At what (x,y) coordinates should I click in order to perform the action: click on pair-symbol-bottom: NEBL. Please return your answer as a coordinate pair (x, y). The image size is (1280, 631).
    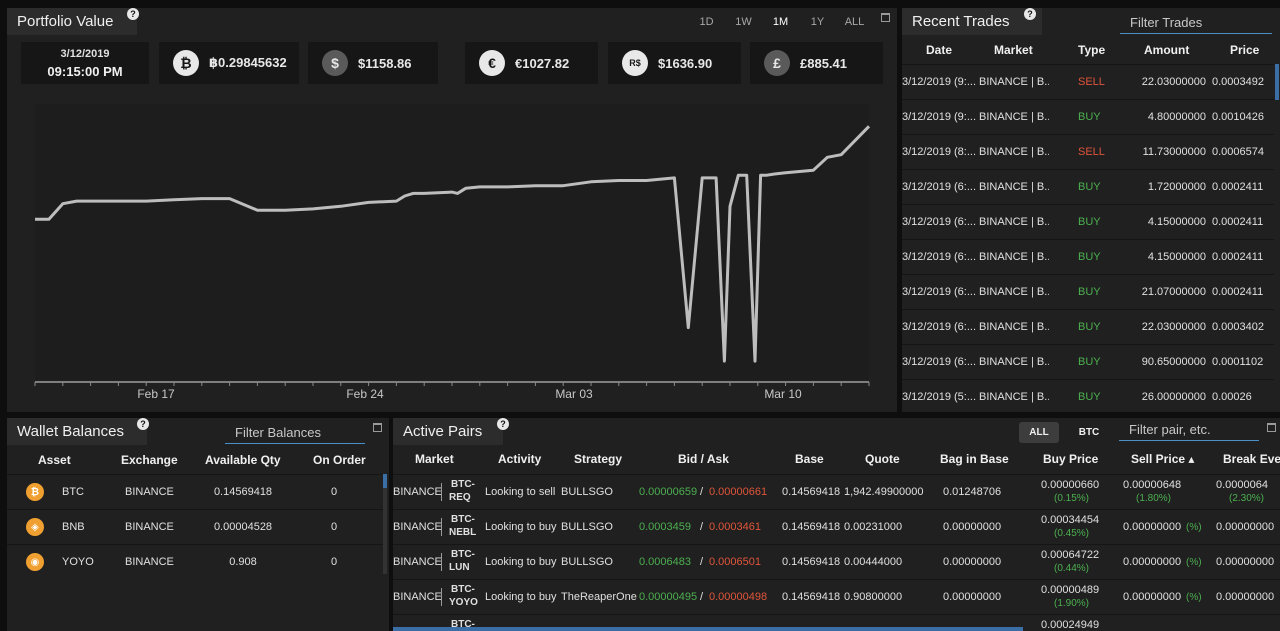
    Looking at the image, I should click on (463, 532).